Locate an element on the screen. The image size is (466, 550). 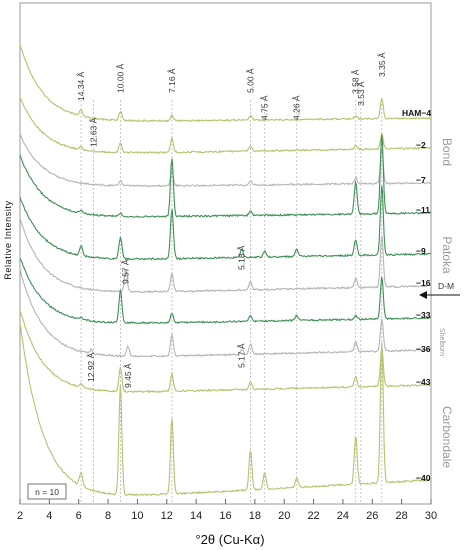
peak-label: 3.58 Å is located at coordinates (356, 81).